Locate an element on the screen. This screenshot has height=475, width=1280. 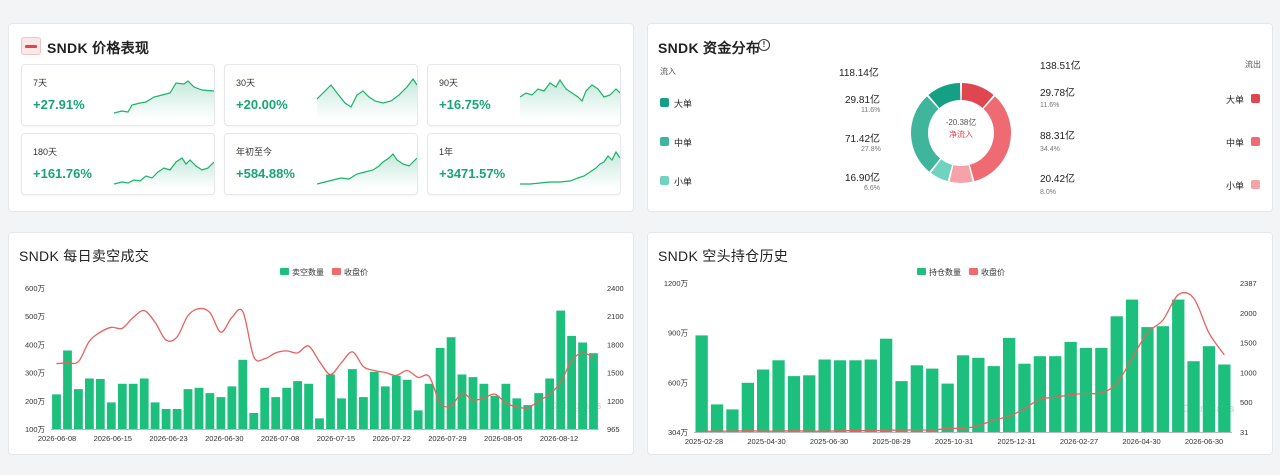
out-small-label: 小单 is located at coordinates (1235, 186).